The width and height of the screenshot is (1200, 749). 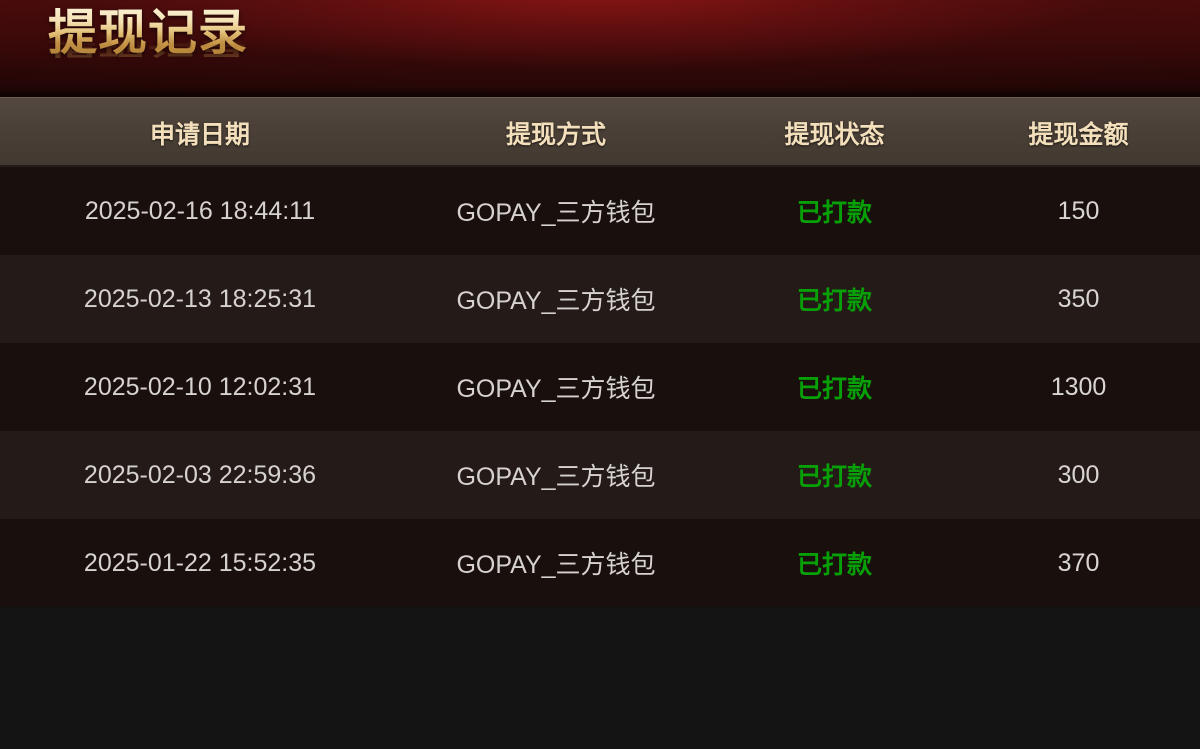 I want to click on cell-date: 2025-02-13 18:25:31, so click(x=200, y=298).